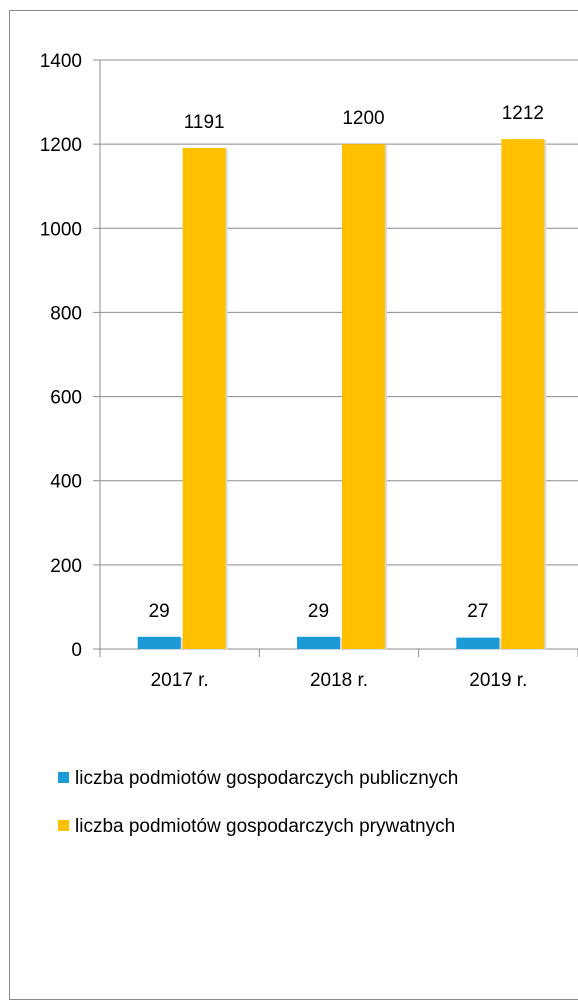  What do you see at coordinates (66, 313) in the screenshot?
I see `y-tick-label: 800` at bounding box center [66, 313].